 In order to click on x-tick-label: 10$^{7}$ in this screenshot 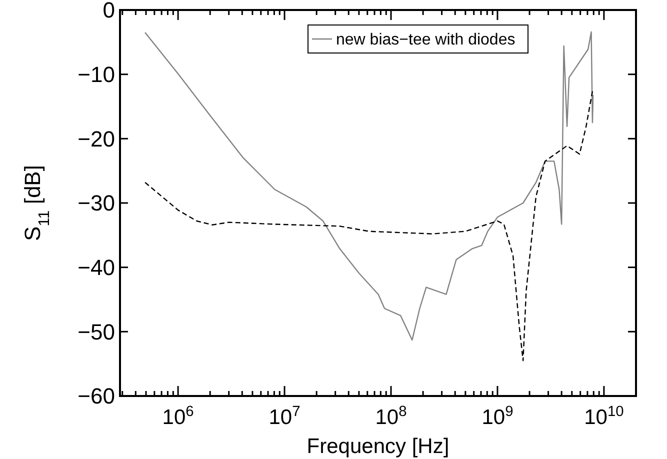, I will do `click(284, 416)`.